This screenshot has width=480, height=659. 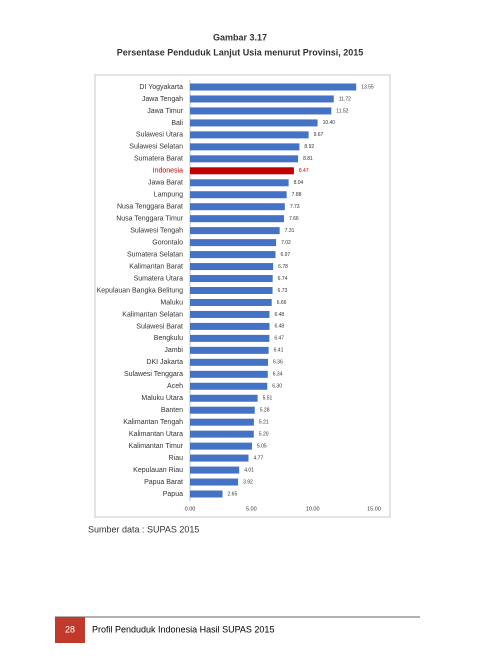 I want to click on value-label: 8.92, so click(x=309, y=147).